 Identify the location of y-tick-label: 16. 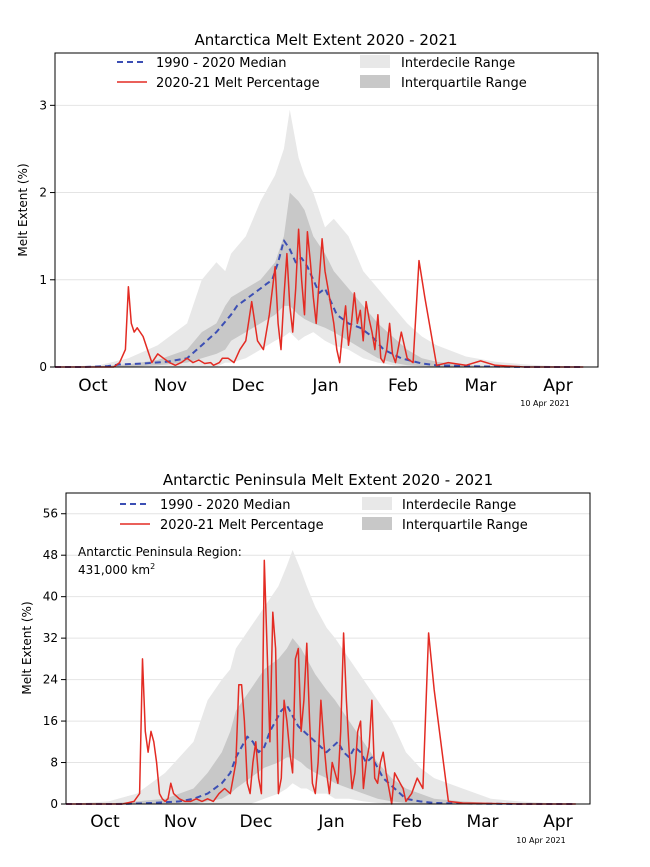
(50, 721).